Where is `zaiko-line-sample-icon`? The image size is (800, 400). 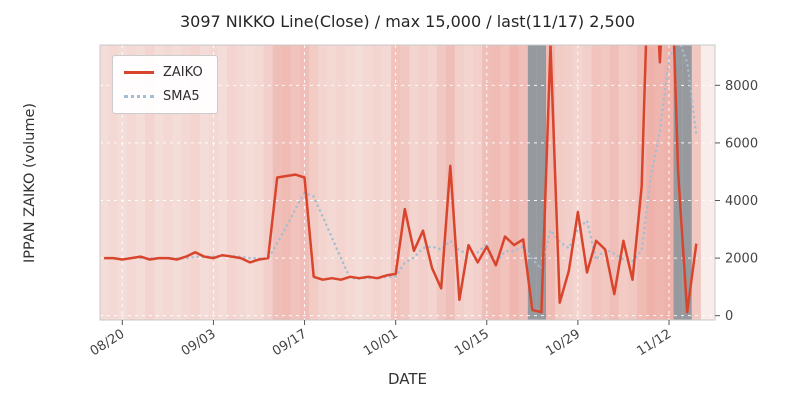 zaiko-line-sample-icon is located at coordinates (139, 72).